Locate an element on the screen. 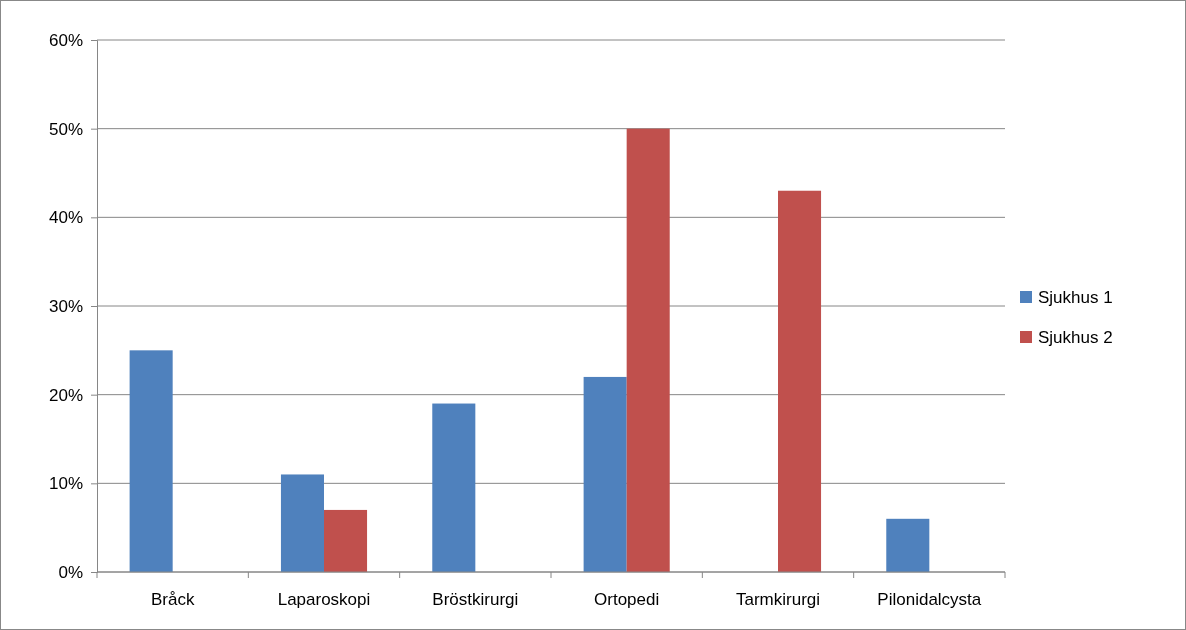  x-tick-label: Laparoskopi is located at coordinates (324, 599).